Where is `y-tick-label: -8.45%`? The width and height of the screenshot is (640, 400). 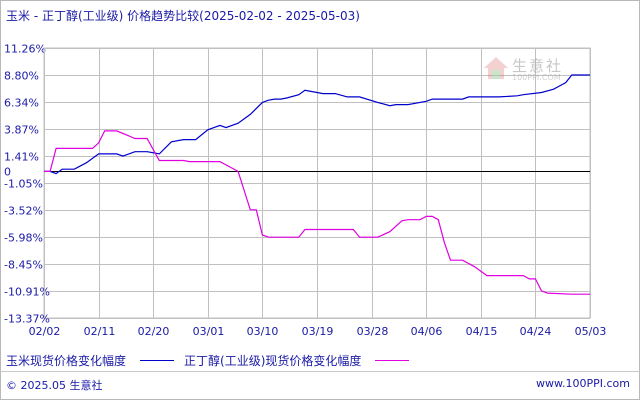
y-tick-label: -8.45% is located at coordinates (23, 265).